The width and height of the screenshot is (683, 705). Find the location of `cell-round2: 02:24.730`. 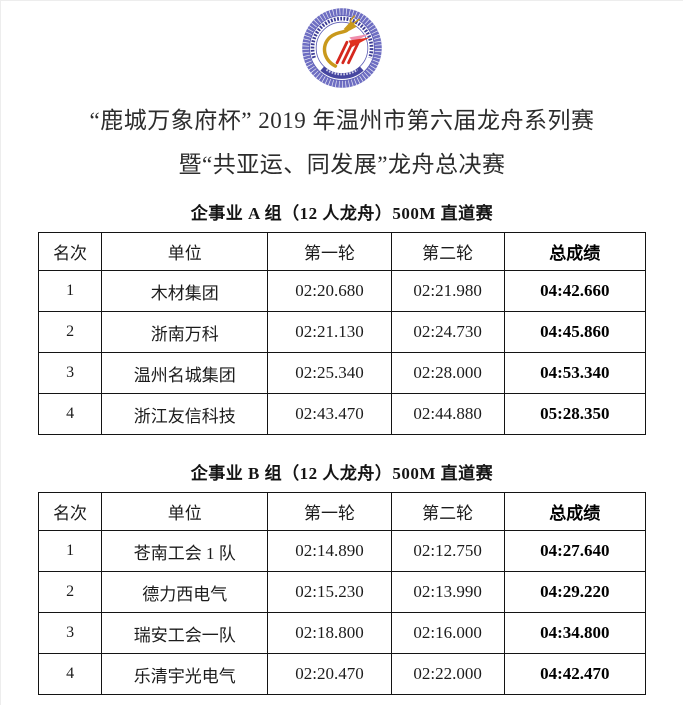

cell-round2: 02:24.730 is located at coordinates (447, 332).